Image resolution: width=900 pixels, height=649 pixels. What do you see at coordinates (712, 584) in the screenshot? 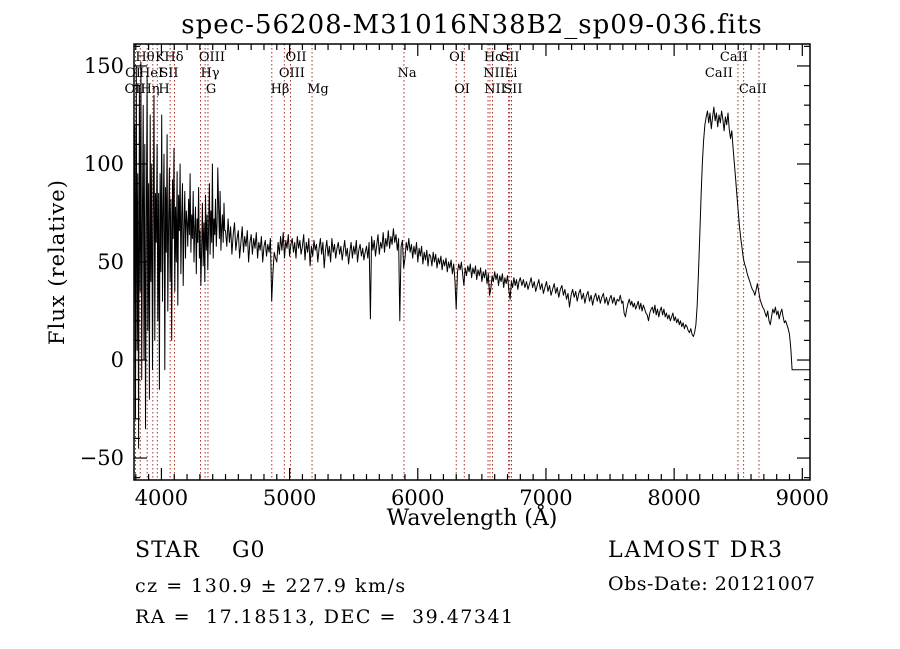
I see `obs-date-text: Obs-Date: 20121007` at bounding box center [712, 584].